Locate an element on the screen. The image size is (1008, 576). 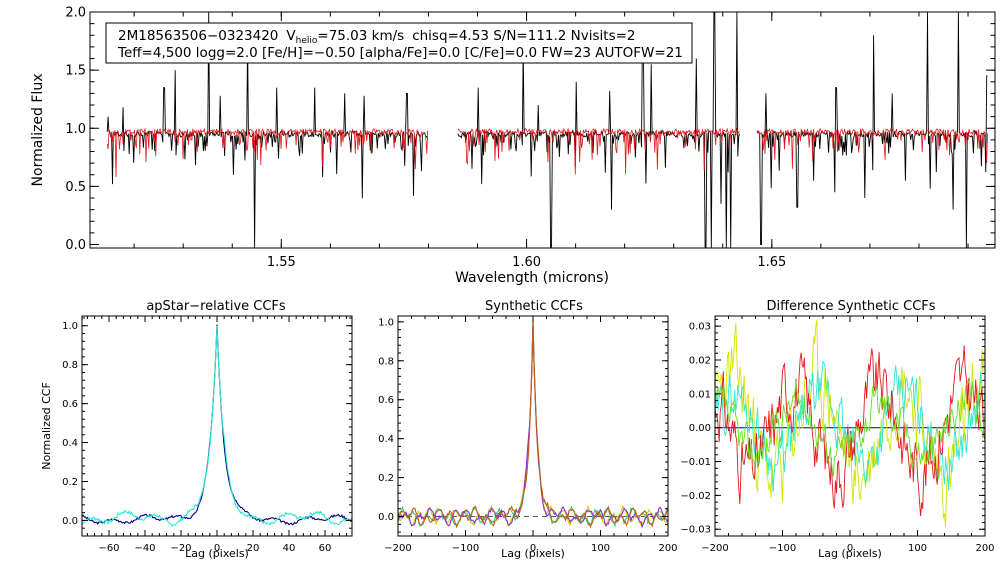
synthetic-ccf-ticks: −200 −100 0 100 200 0.0 0.2 0.4 0.6 0.8 1.0 is located at coordinates (528, 435).